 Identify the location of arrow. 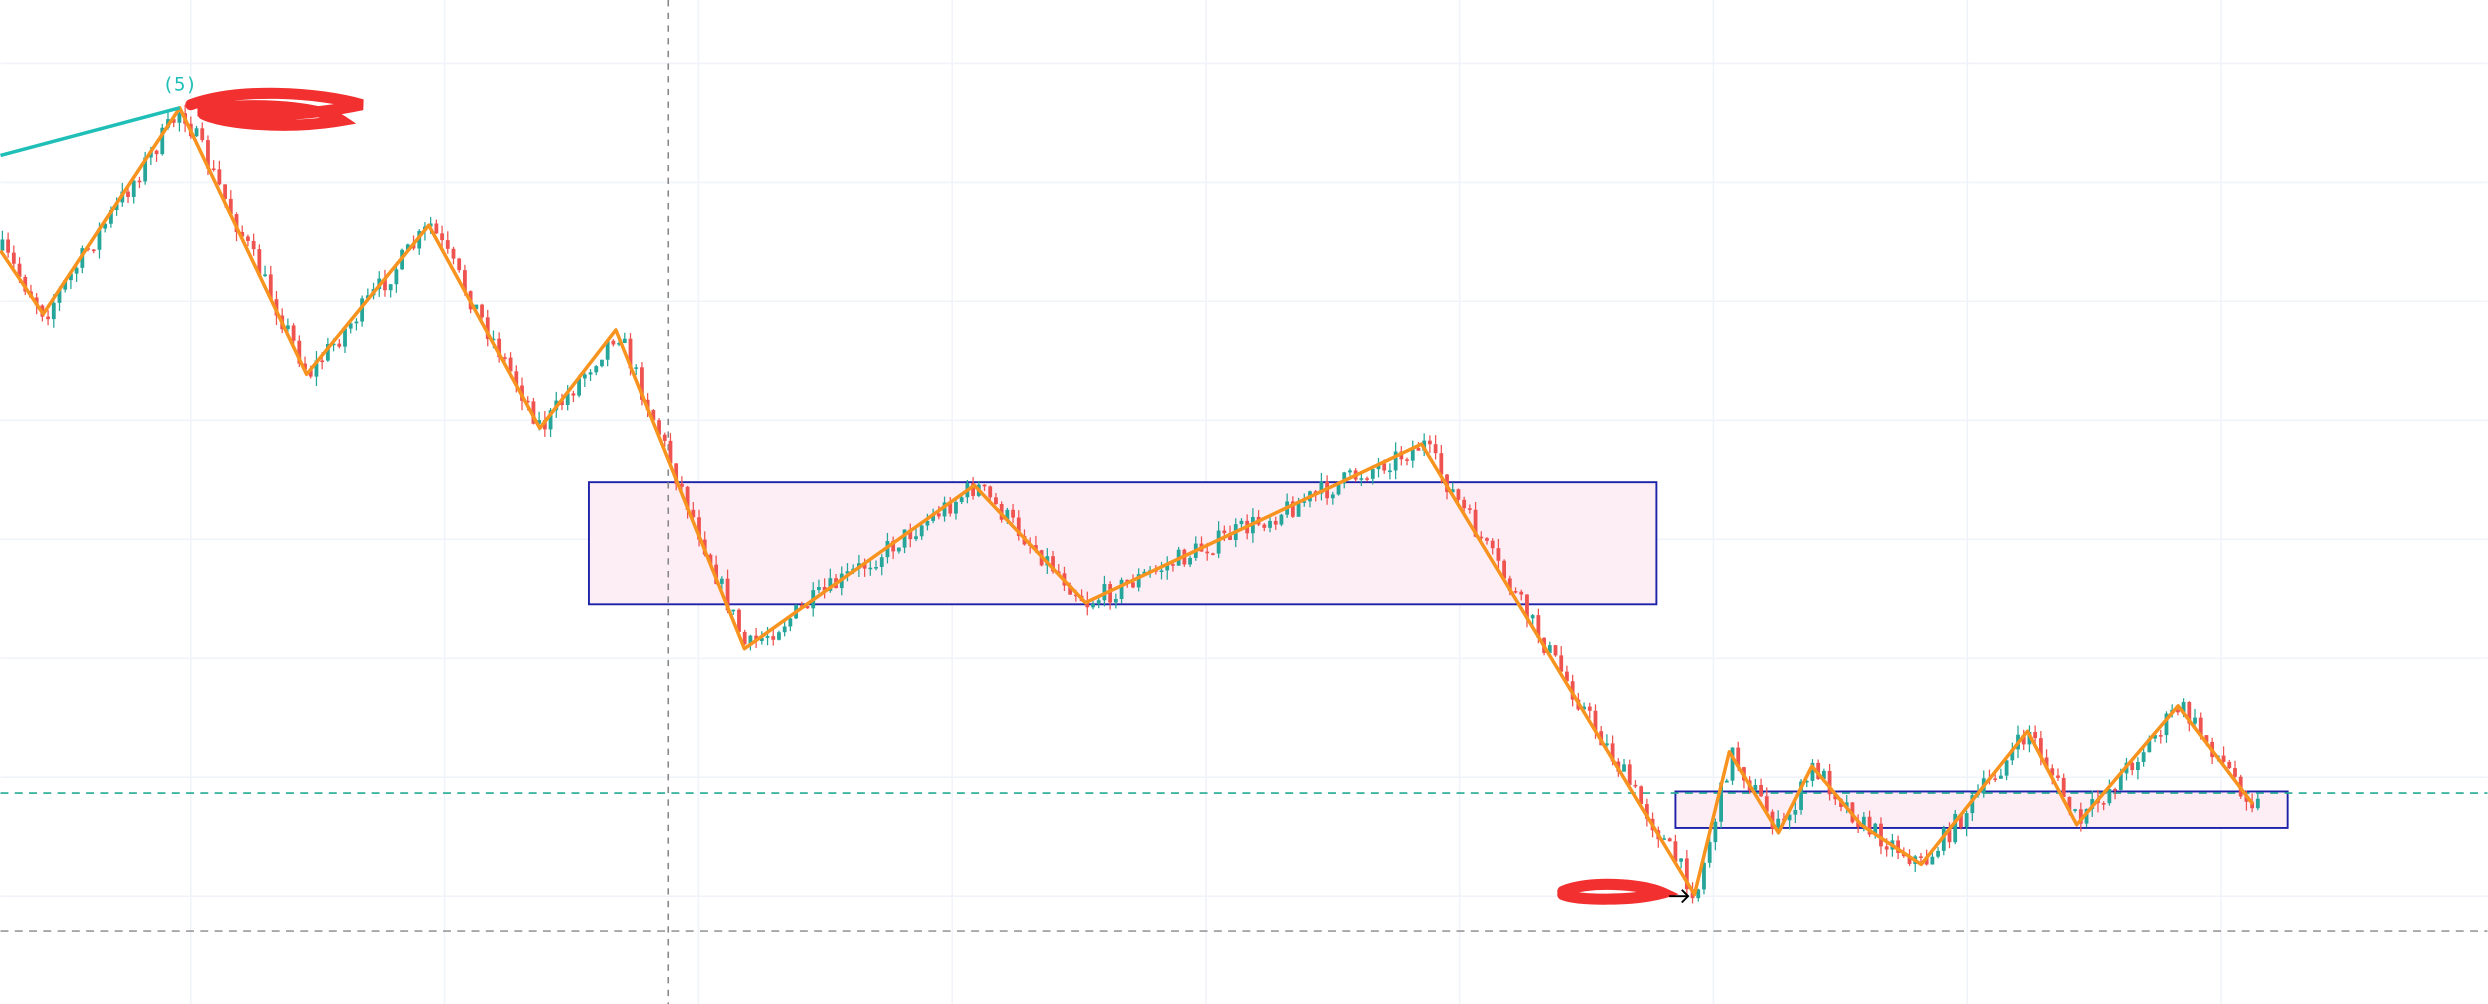
(1679, 896).